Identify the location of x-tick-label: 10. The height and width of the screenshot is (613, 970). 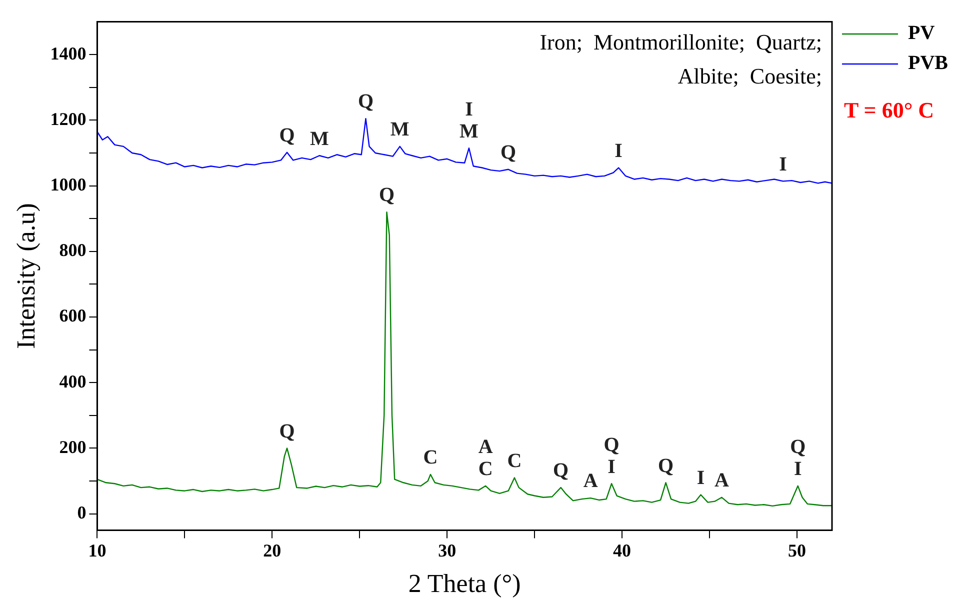
(97, 550).